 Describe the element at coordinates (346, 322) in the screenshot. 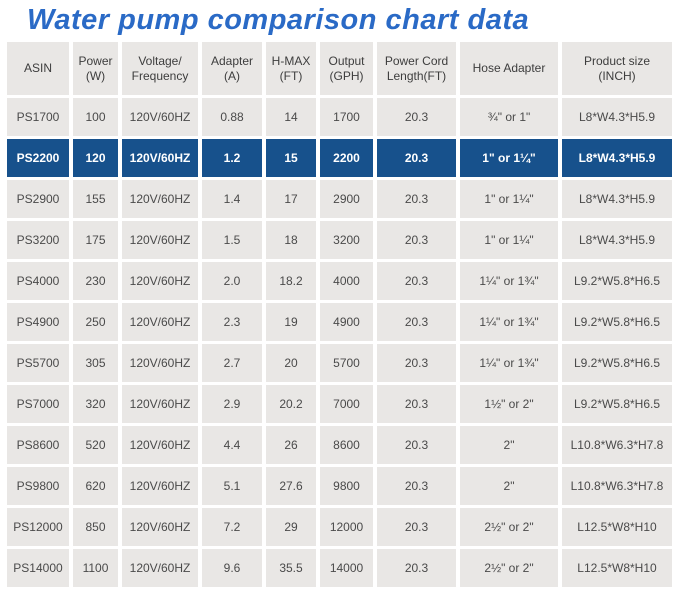

I see `cell-output: 4900` at that location.